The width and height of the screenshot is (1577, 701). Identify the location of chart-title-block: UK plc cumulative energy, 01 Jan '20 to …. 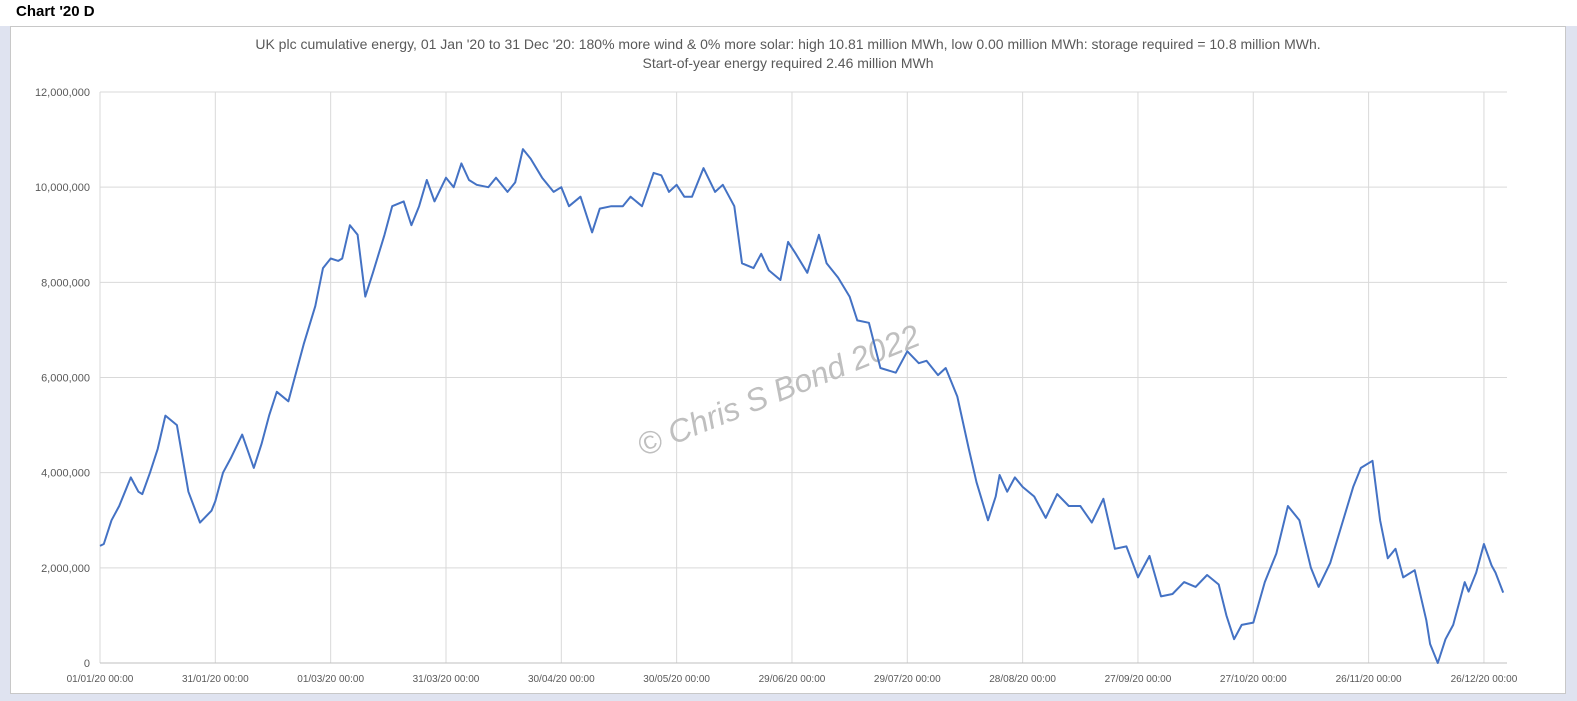
(788, 54).